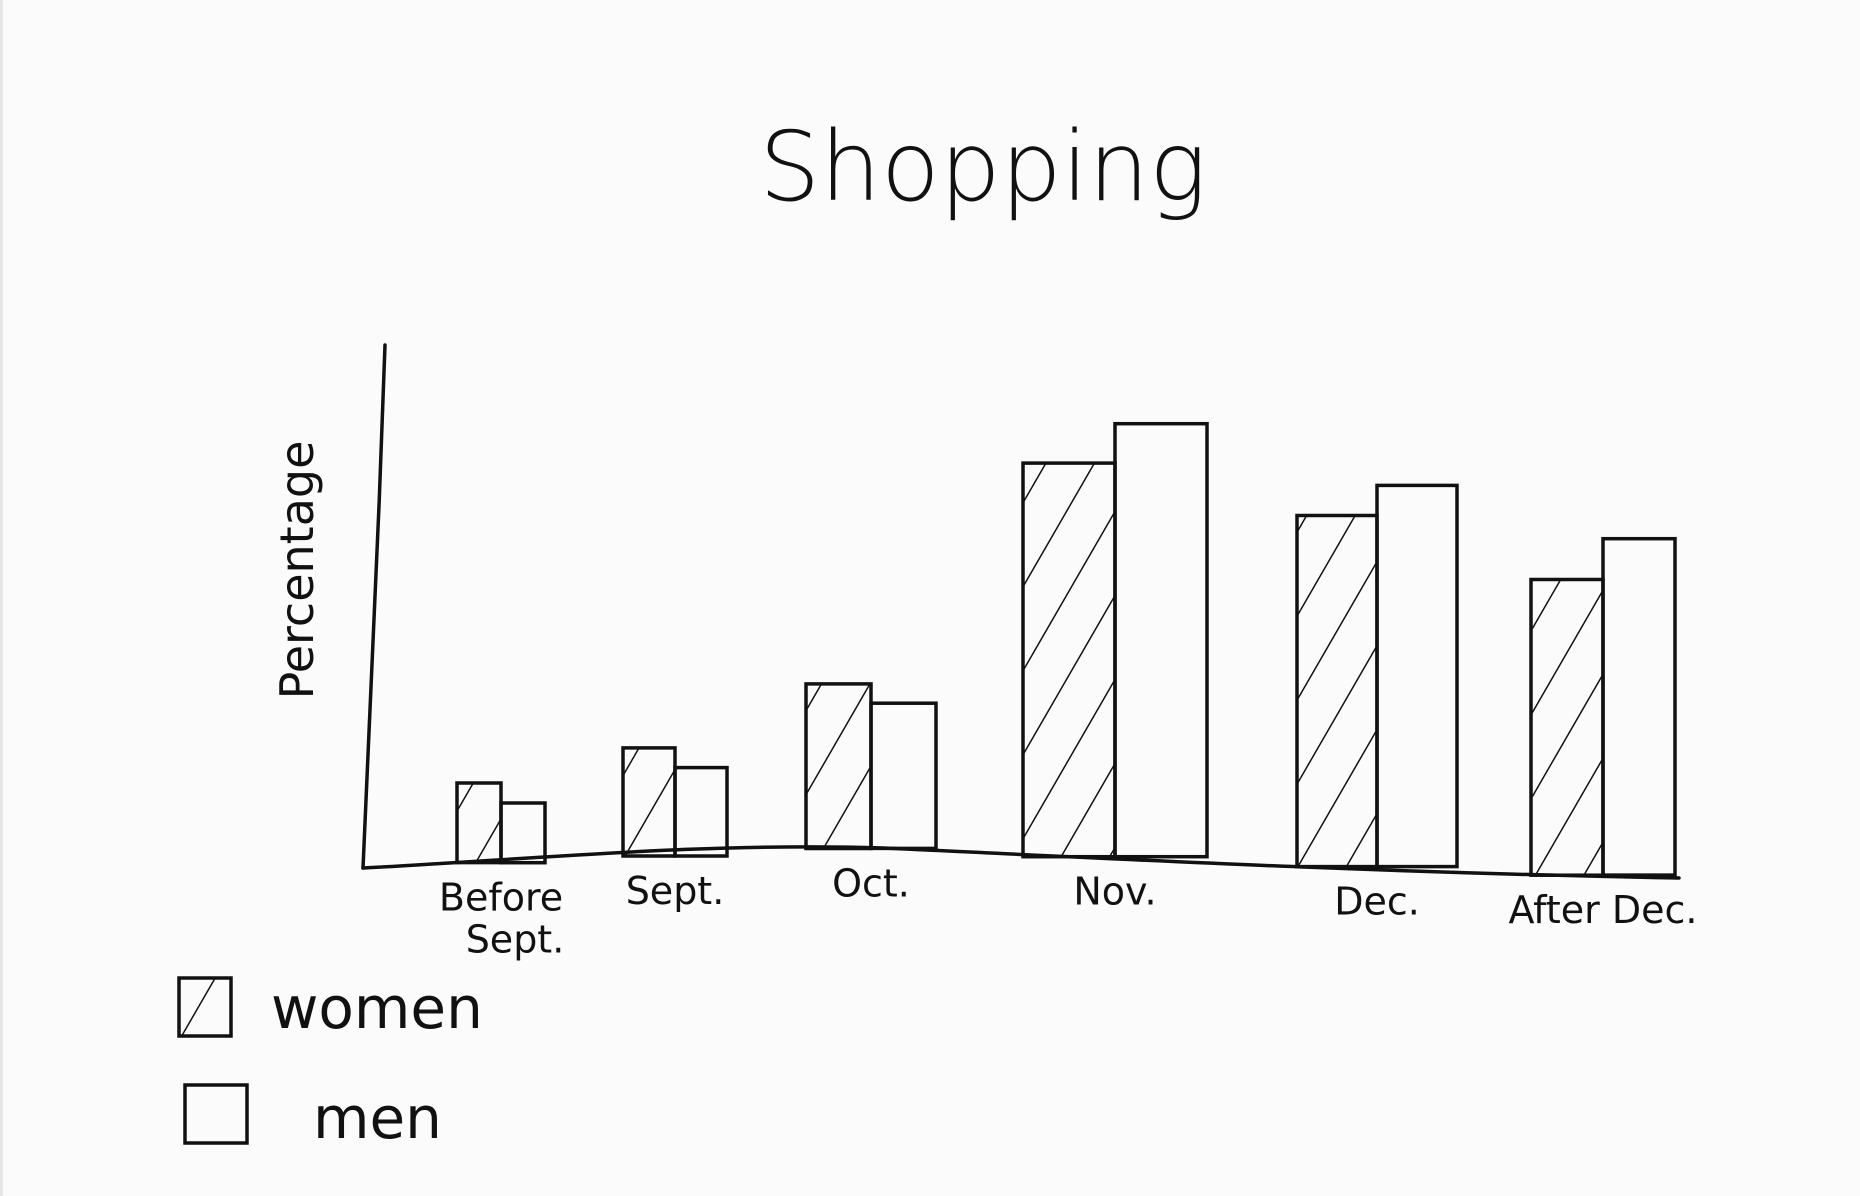  I want to click on x-tick-label-0: Before Sept., so click(501, 919).